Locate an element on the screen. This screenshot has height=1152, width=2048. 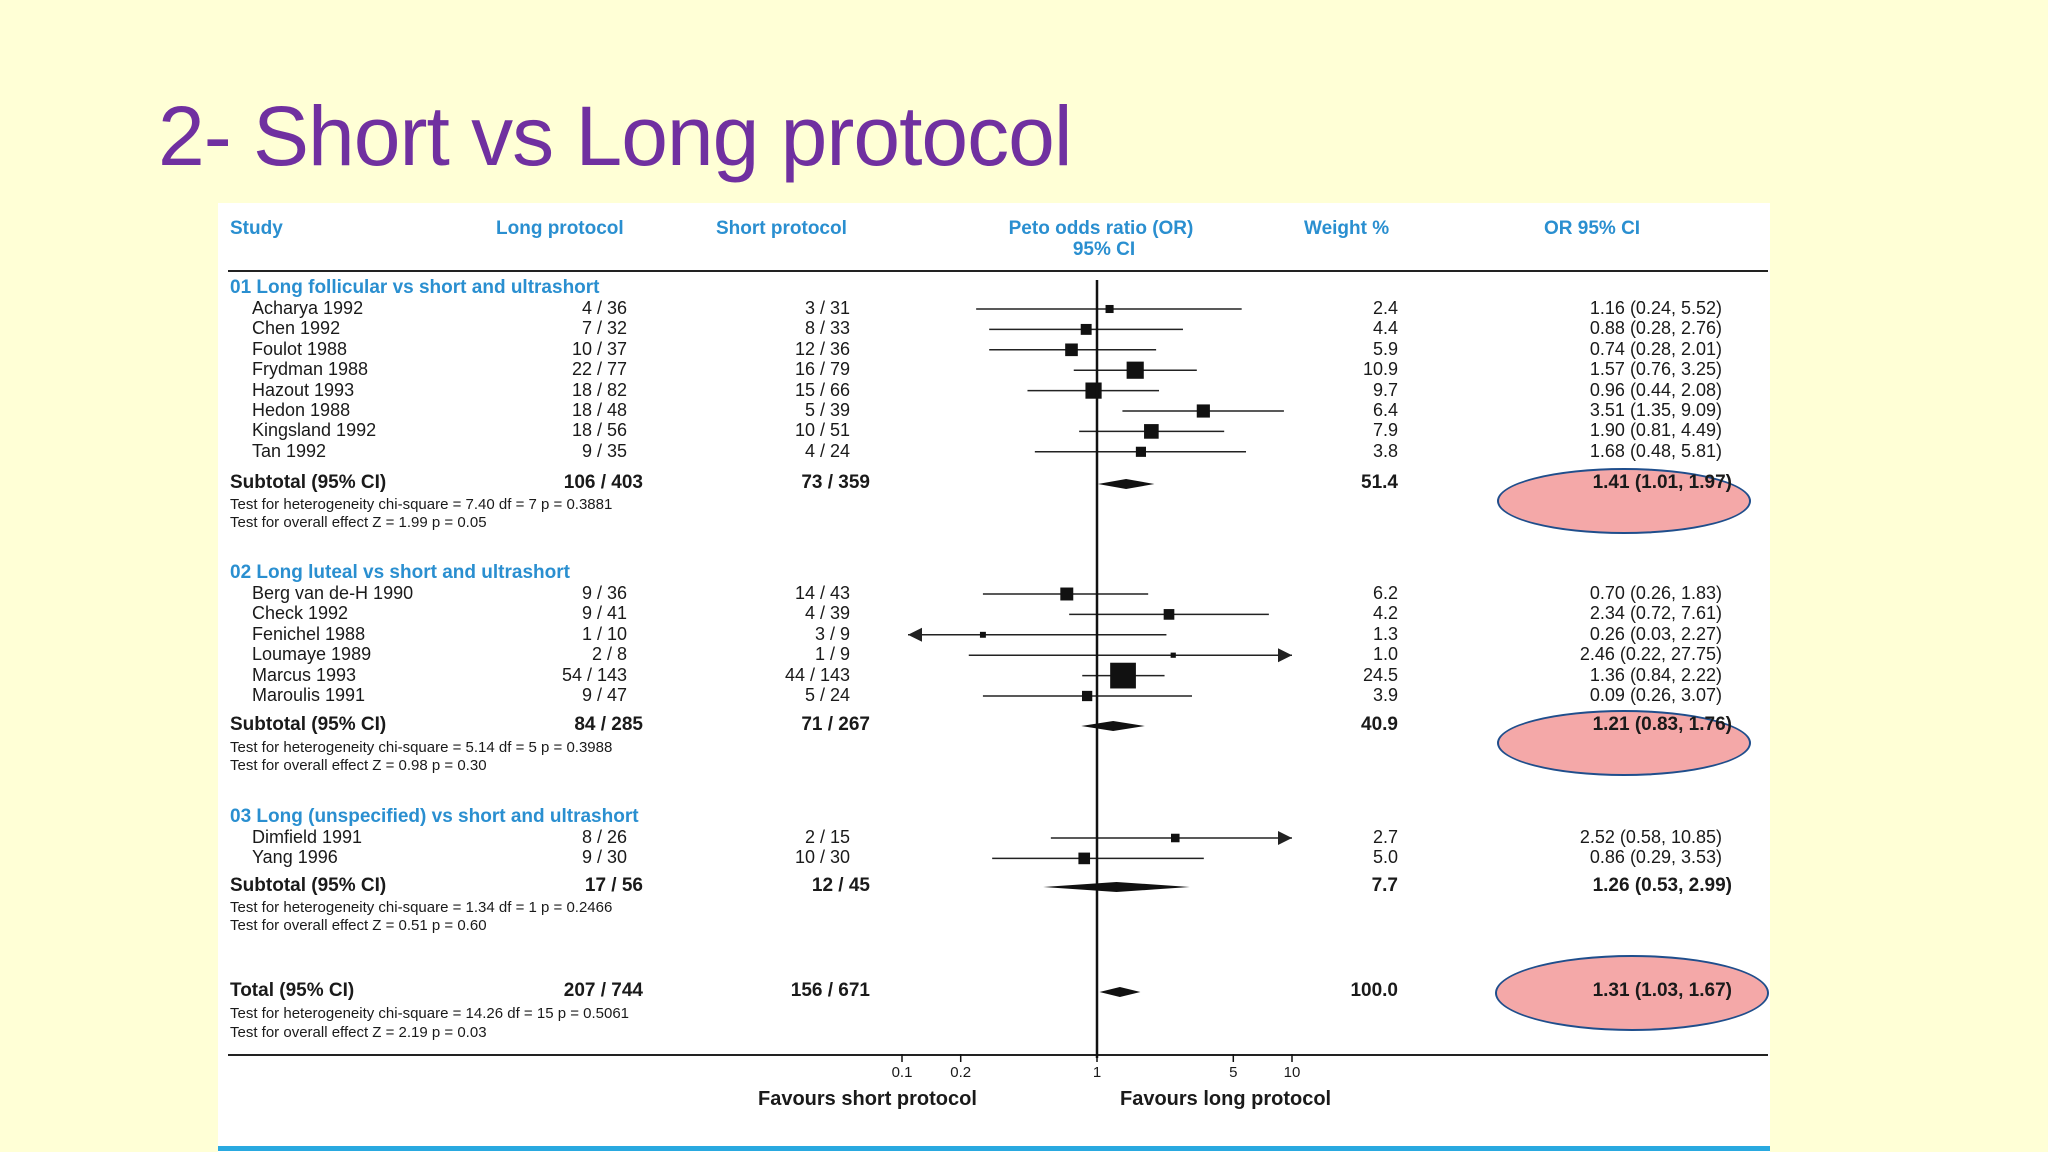
subtotal-long: 106 / 403 is located at coordinates (603, 482).